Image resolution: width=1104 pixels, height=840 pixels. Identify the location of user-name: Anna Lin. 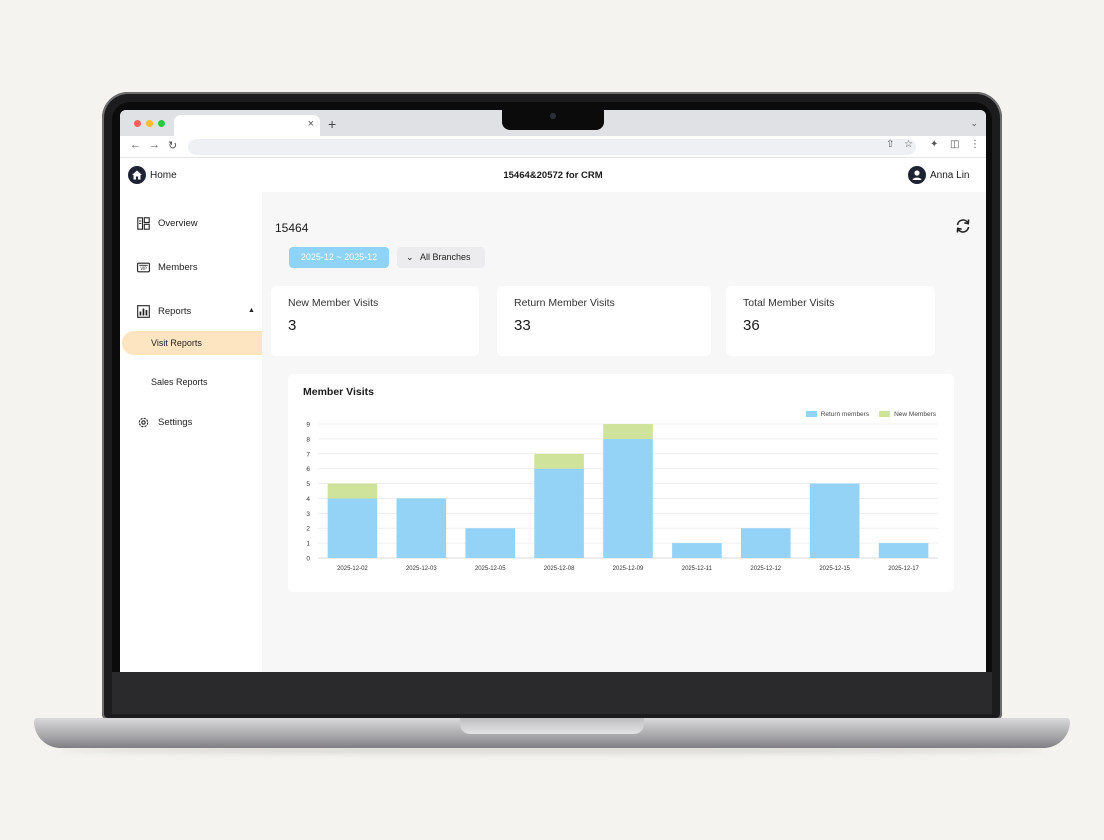
(950, 175).